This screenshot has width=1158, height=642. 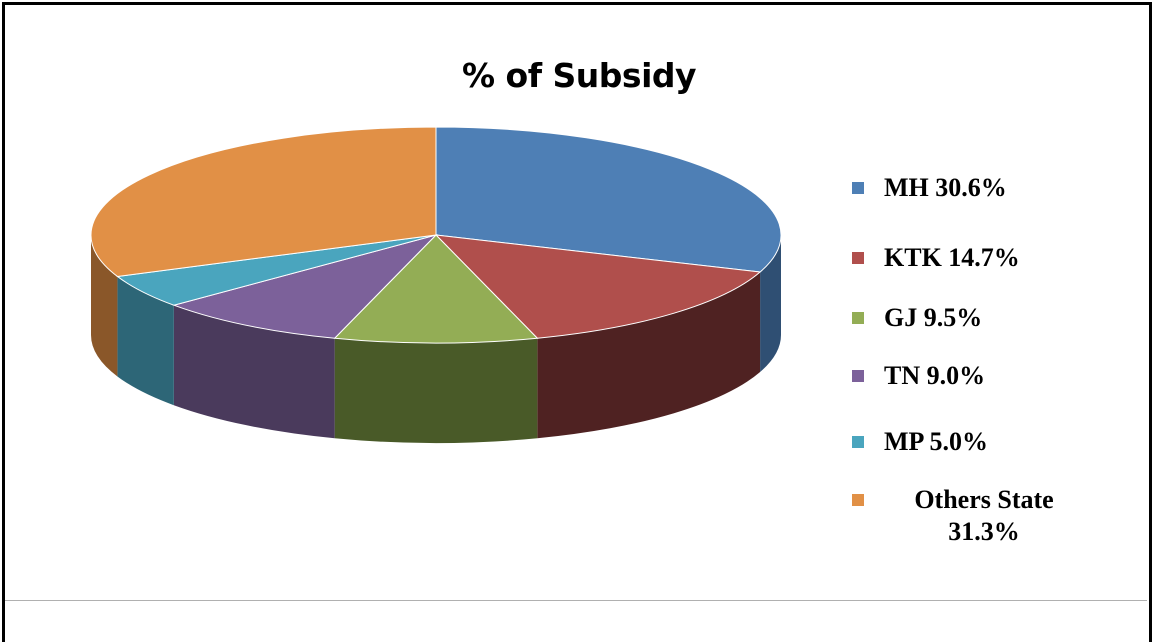 I want to click on legend-swatch-mh, so click(x=858, y=188).